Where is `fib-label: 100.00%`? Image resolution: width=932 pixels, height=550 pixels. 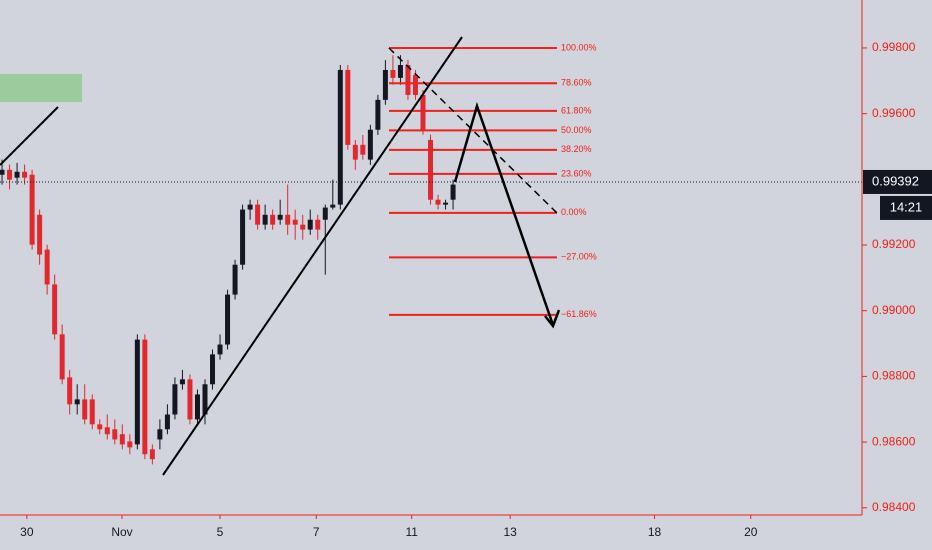
fib-label: 100.00% is located at coordinates (579, 47).